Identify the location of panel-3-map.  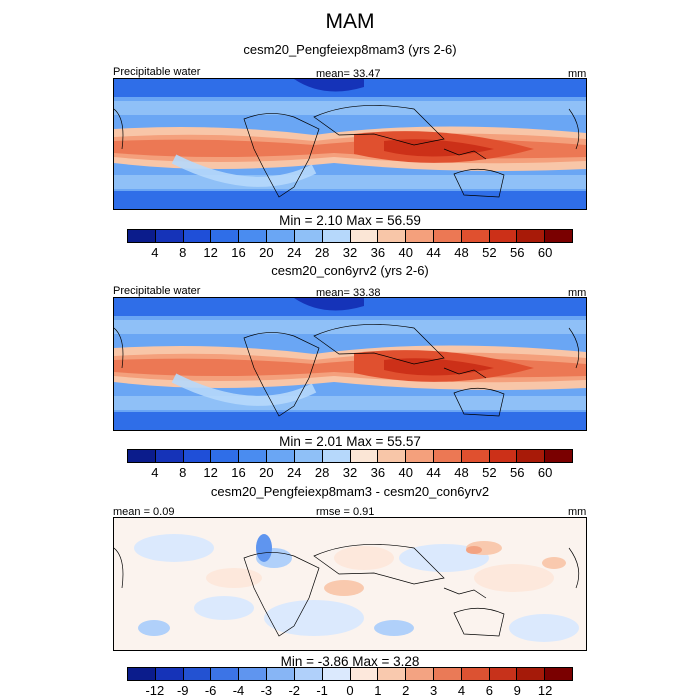
(350, 584).